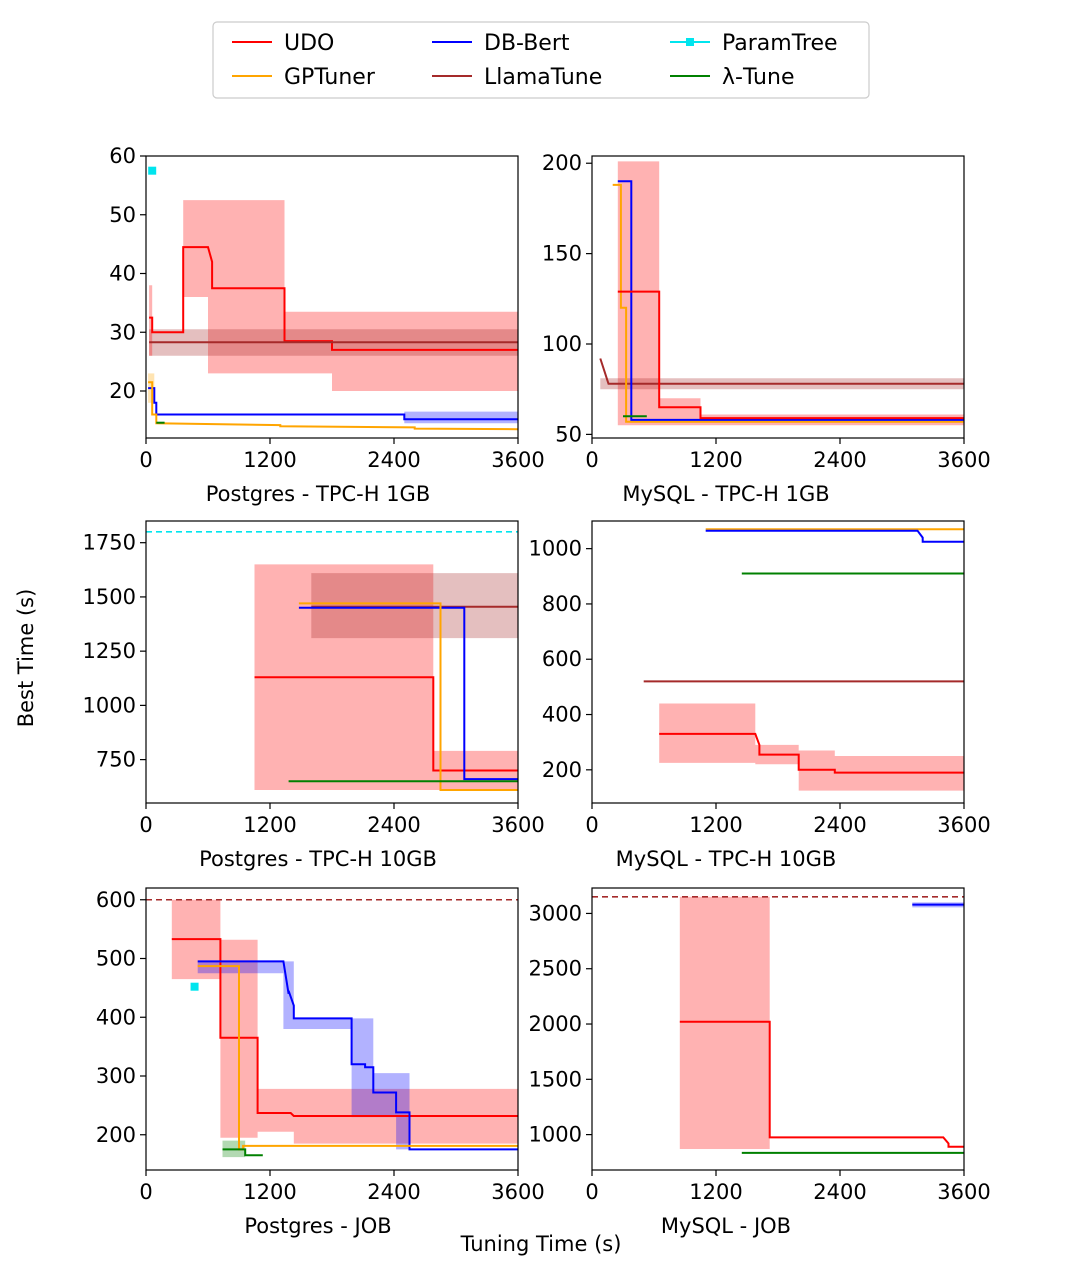 The image size is (1080, 1266). What do you see at coordinates (116, 760) in the screenshot?
I see `y-tick-label: 750` at bounding box center [116, 760].